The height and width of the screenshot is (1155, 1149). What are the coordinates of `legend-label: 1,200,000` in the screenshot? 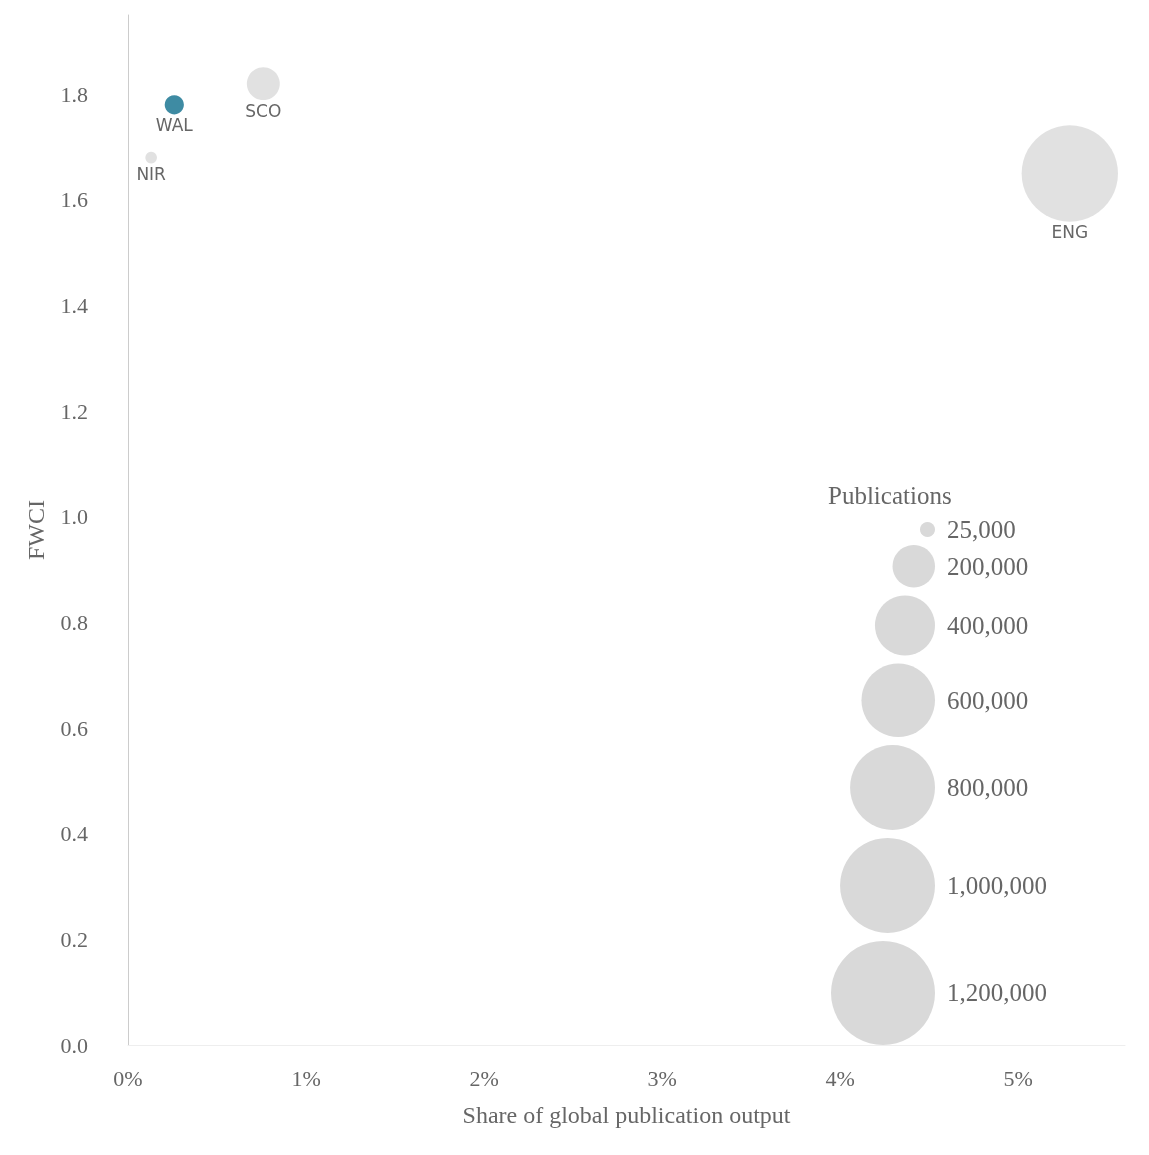 It's located at (997, 993).